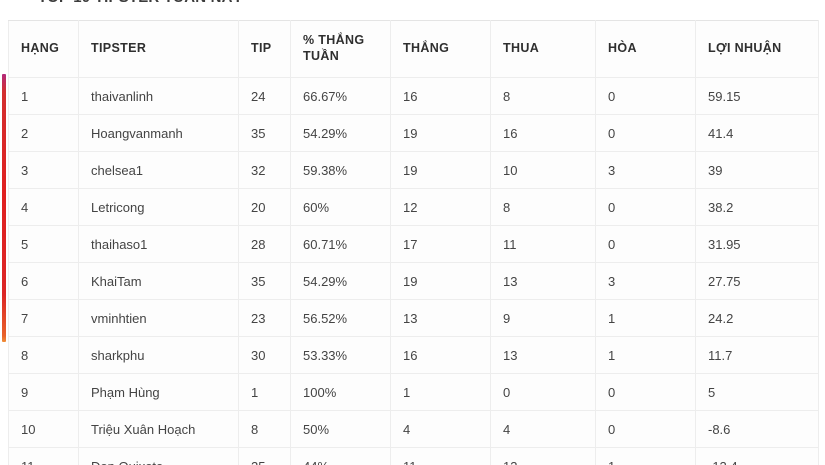  I want to click on table-row: 5 thaihaso1 28 60.71% 17 11 0 31.95, so click(413, 244).